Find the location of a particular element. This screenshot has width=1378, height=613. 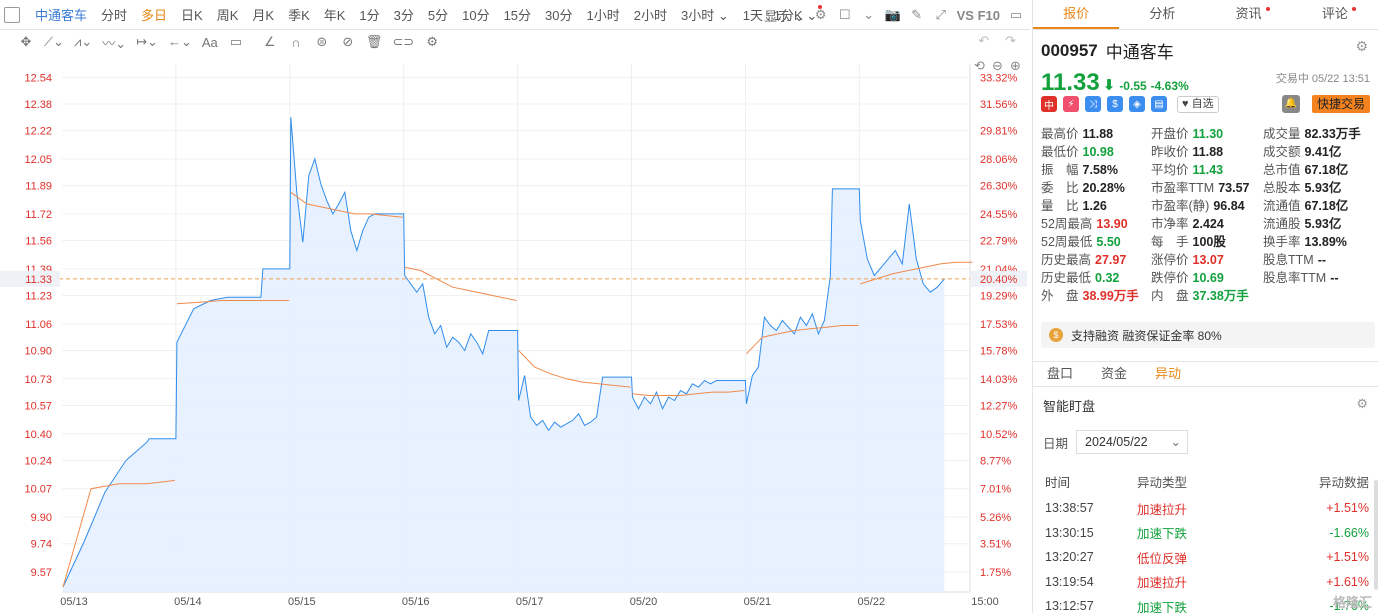

line-tool-icon: ⟋⌄ is located at coordinates (54, 41).